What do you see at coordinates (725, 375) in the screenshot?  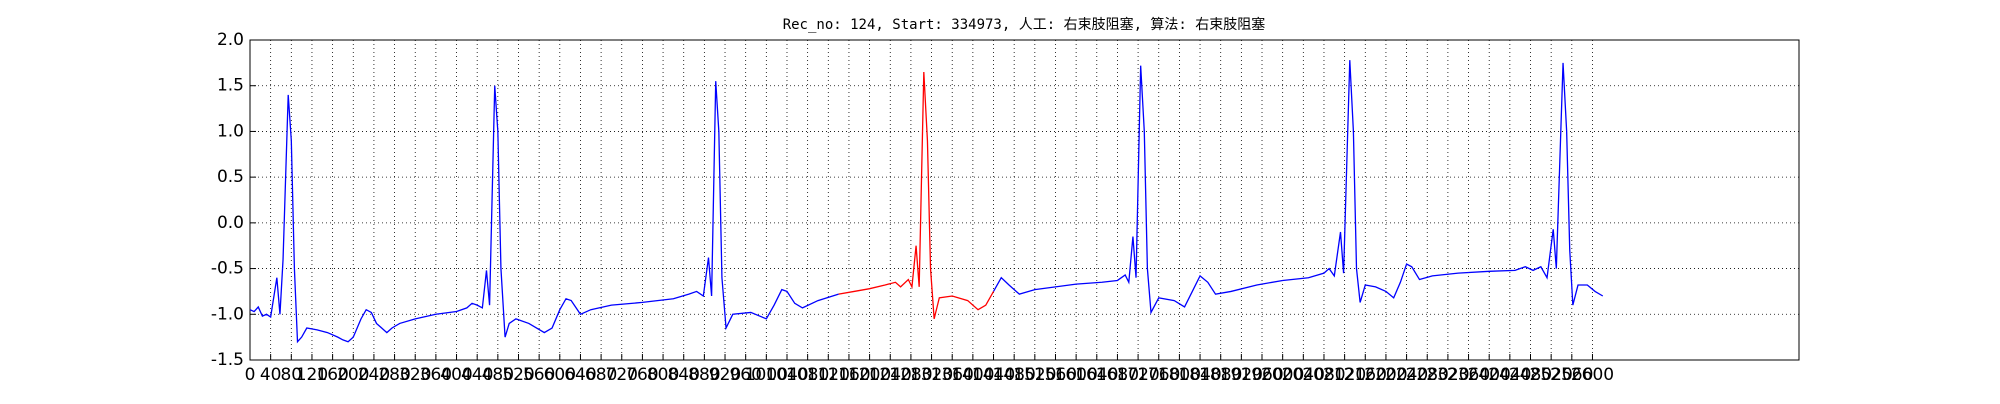 I see `x-tick-label: 920` at bounding box center [725, 375].